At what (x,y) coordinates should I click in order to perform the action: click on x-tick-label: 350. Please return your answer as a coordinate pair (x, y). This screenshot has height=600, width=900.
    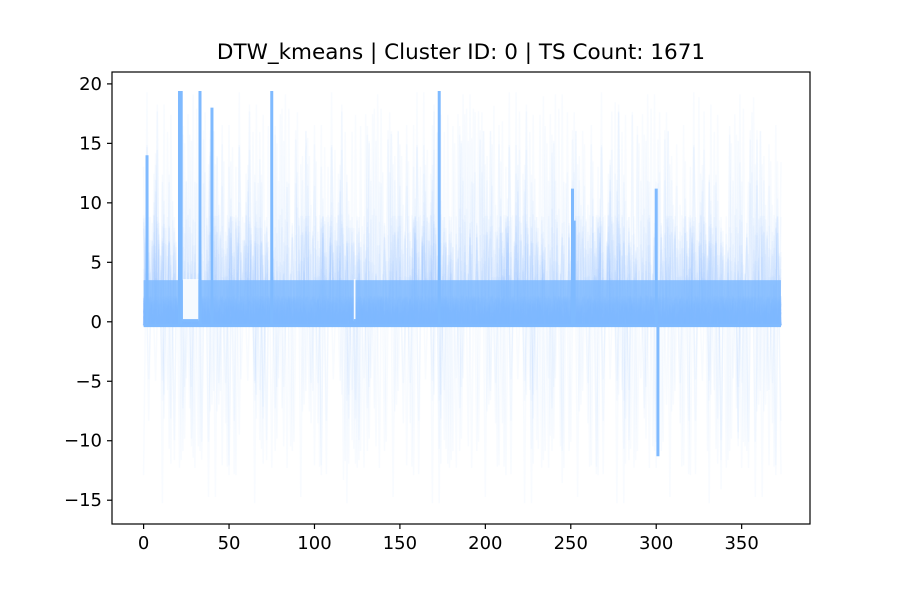
    Looking at the image, I should click on (741, 543).